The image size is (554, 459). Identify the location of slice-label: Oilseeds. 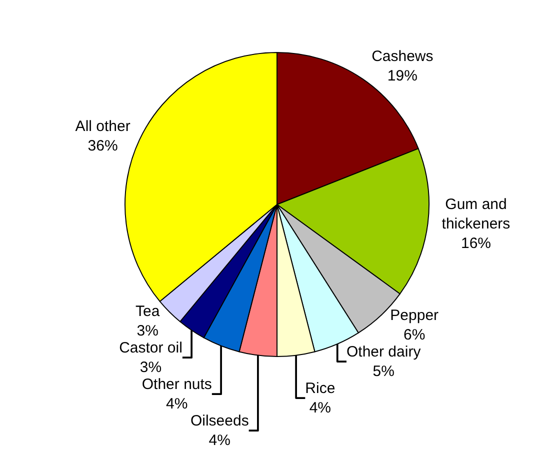
(219, 421).